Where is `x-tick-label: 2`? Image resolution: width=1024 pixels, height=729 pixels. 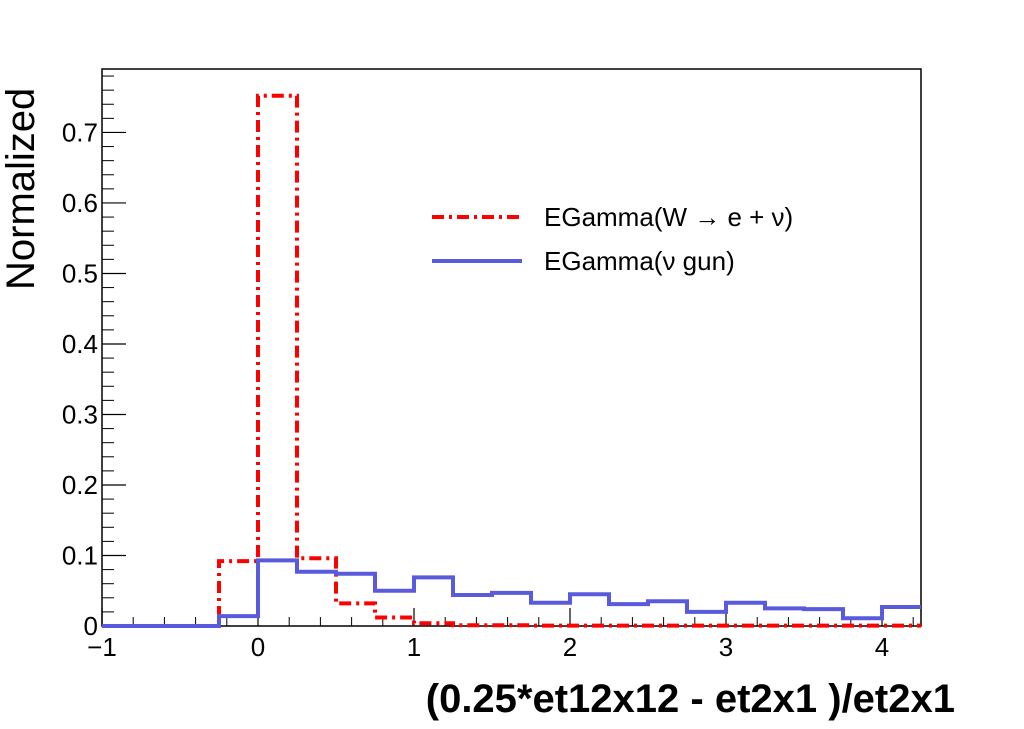 x-tick-label: 2 is located at coordinates (570, 647).